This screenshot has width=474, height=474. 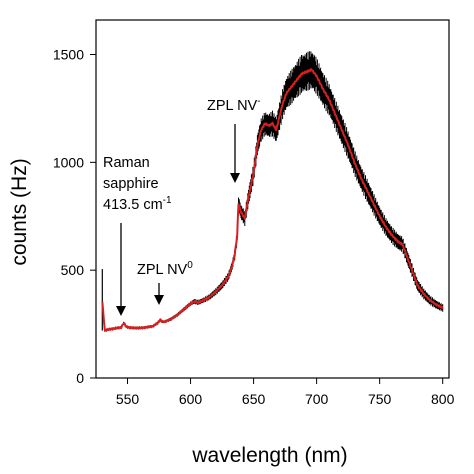 I want to click on annotation-zpl-nvminus: ZPL NV-, so click(x=234, y=139).